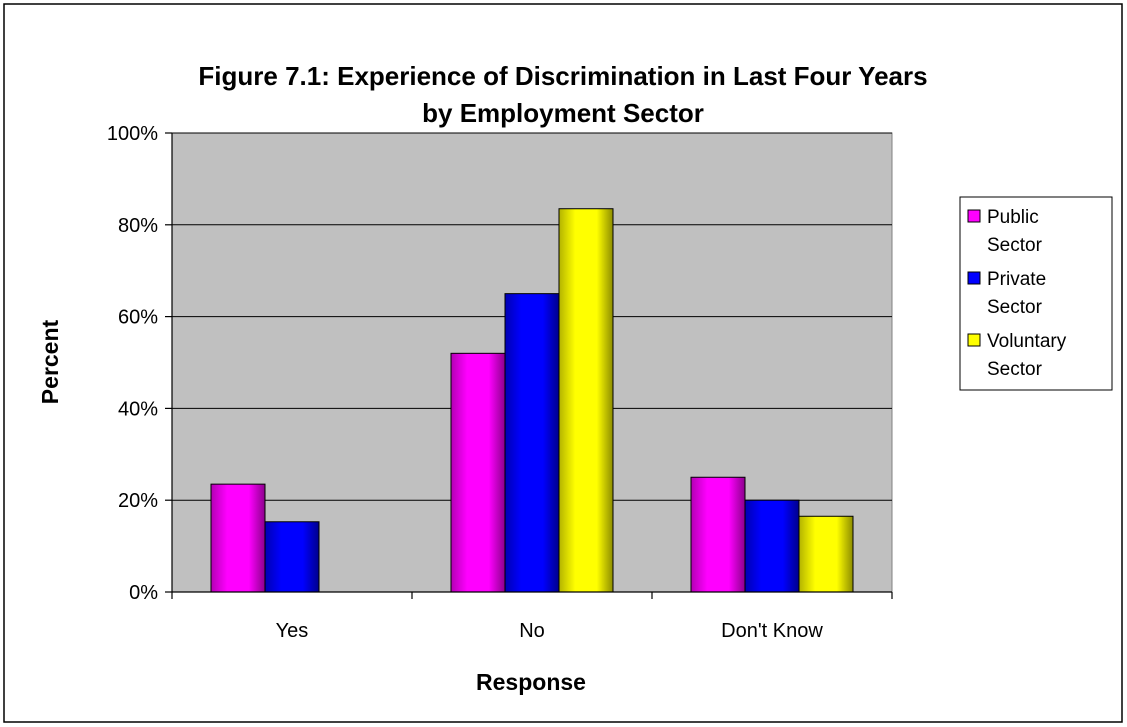  Describe the element at coordinates (532, 631) in the screenshot. I see `x-tick-label: No` at that location.